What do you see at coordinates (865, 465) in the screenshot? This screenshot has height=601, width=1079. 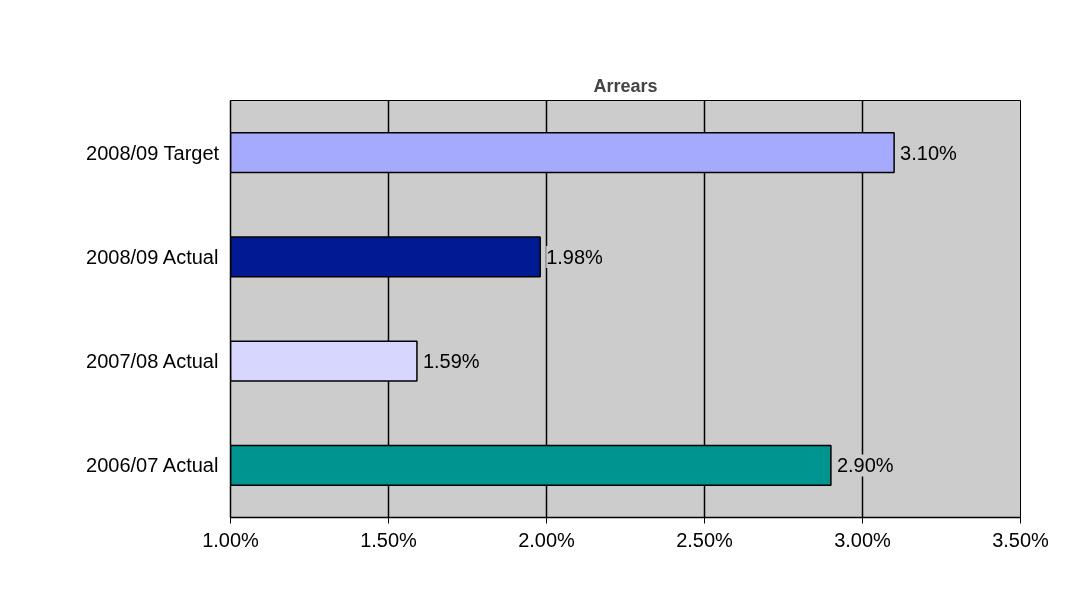 I see `data-label: 2.90%` at bounding box center [865, 465].